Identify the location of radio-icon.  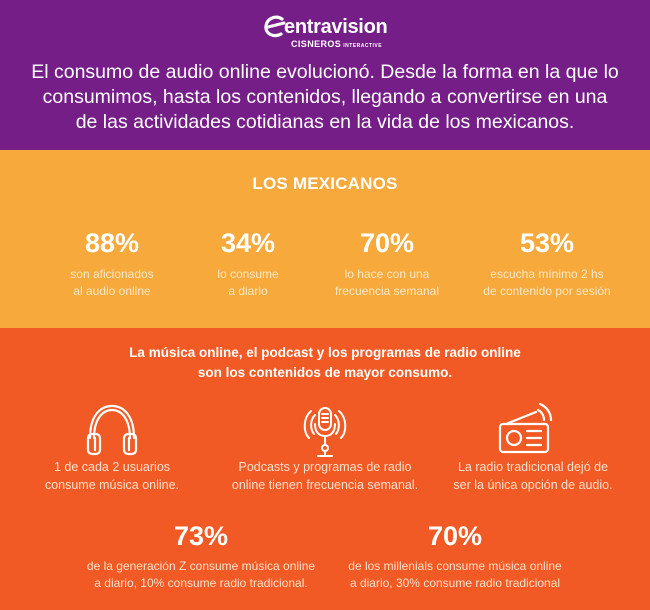
(526, 430).